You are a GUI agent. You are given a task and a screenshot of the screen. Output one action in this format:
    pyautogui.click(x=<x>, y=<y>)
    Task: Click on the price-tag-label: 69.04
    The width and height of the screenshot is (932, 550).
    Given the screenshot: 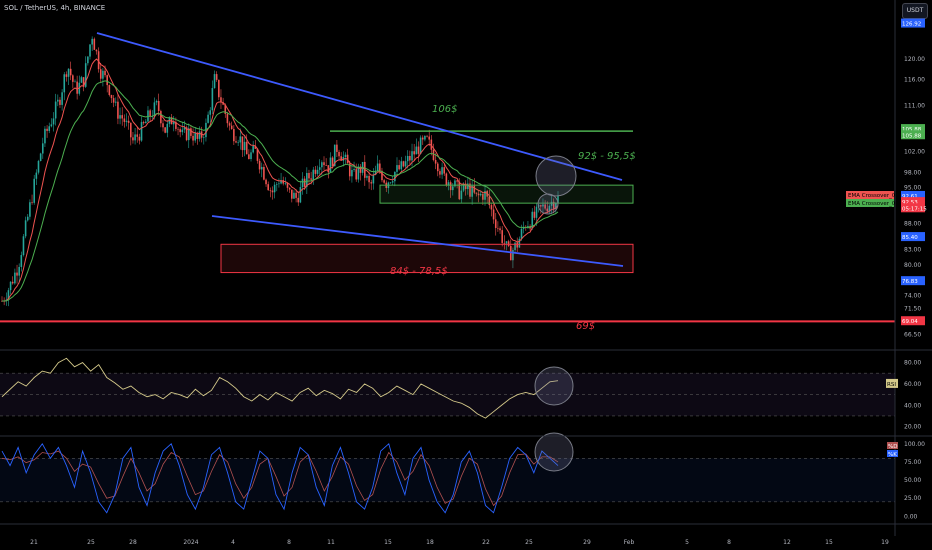 What is the action you would take?
    pyautogui.click(x=910, y=322)
    